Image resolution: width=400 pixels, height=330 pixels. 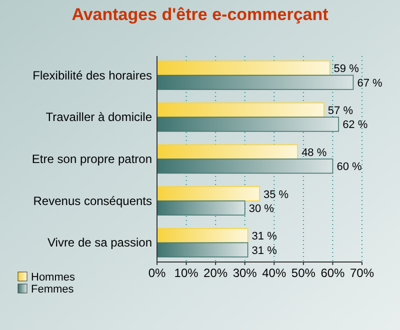 I want to click on legend-label: Femmes, so click(x=52, y=290).